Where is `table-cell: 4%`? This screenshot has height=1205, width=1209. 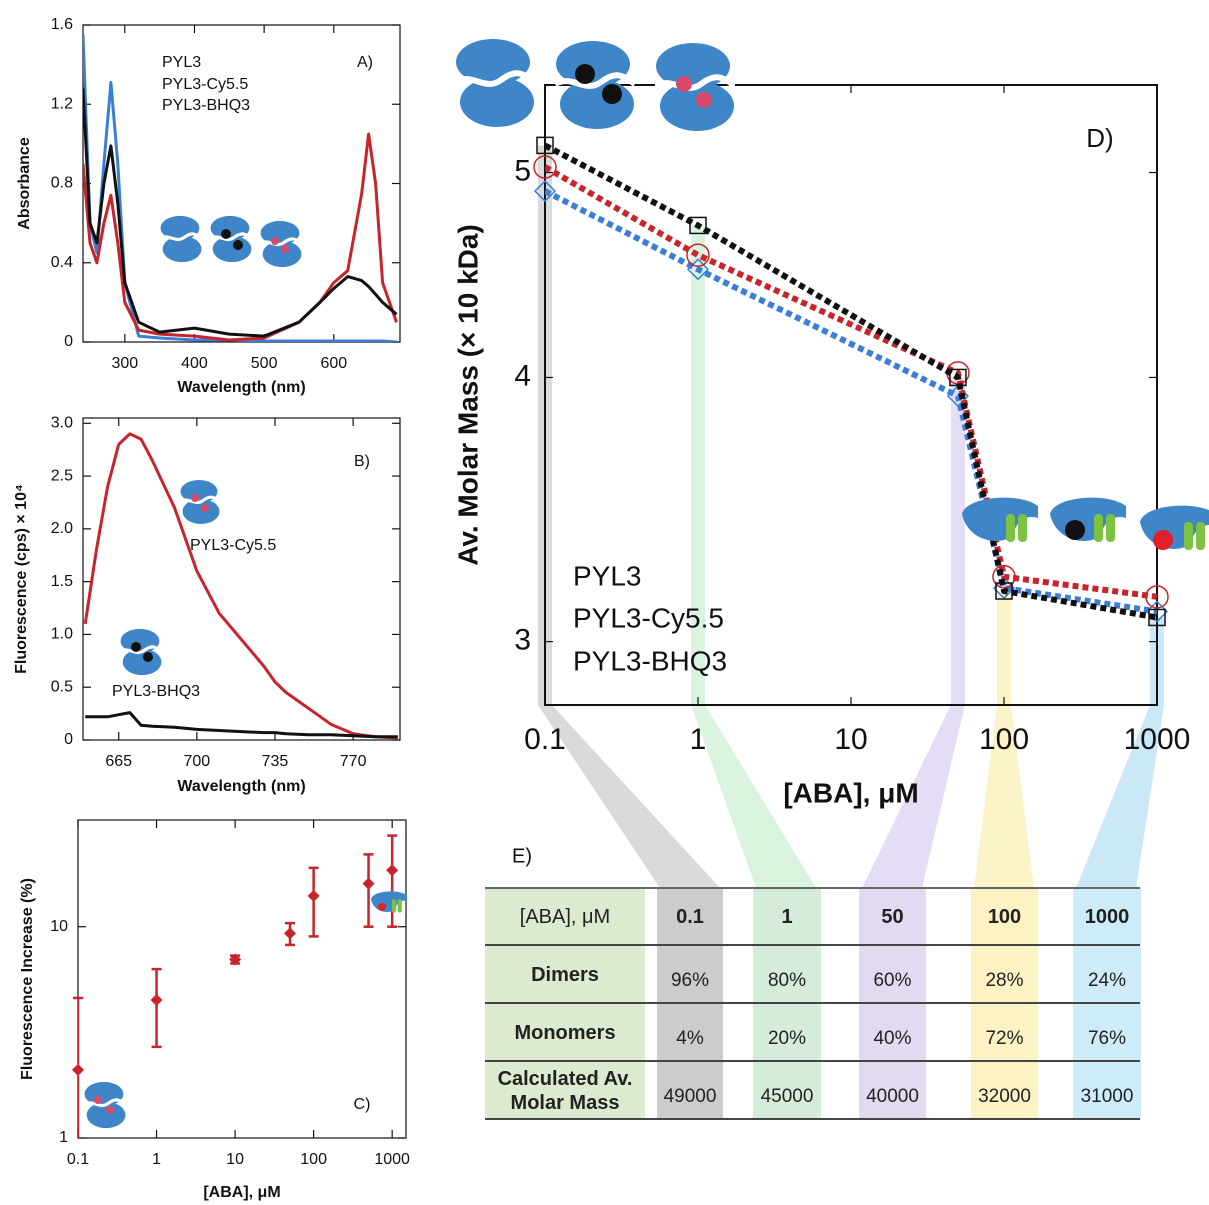
table-cell: 4% is located at coordinates (690, 1038).